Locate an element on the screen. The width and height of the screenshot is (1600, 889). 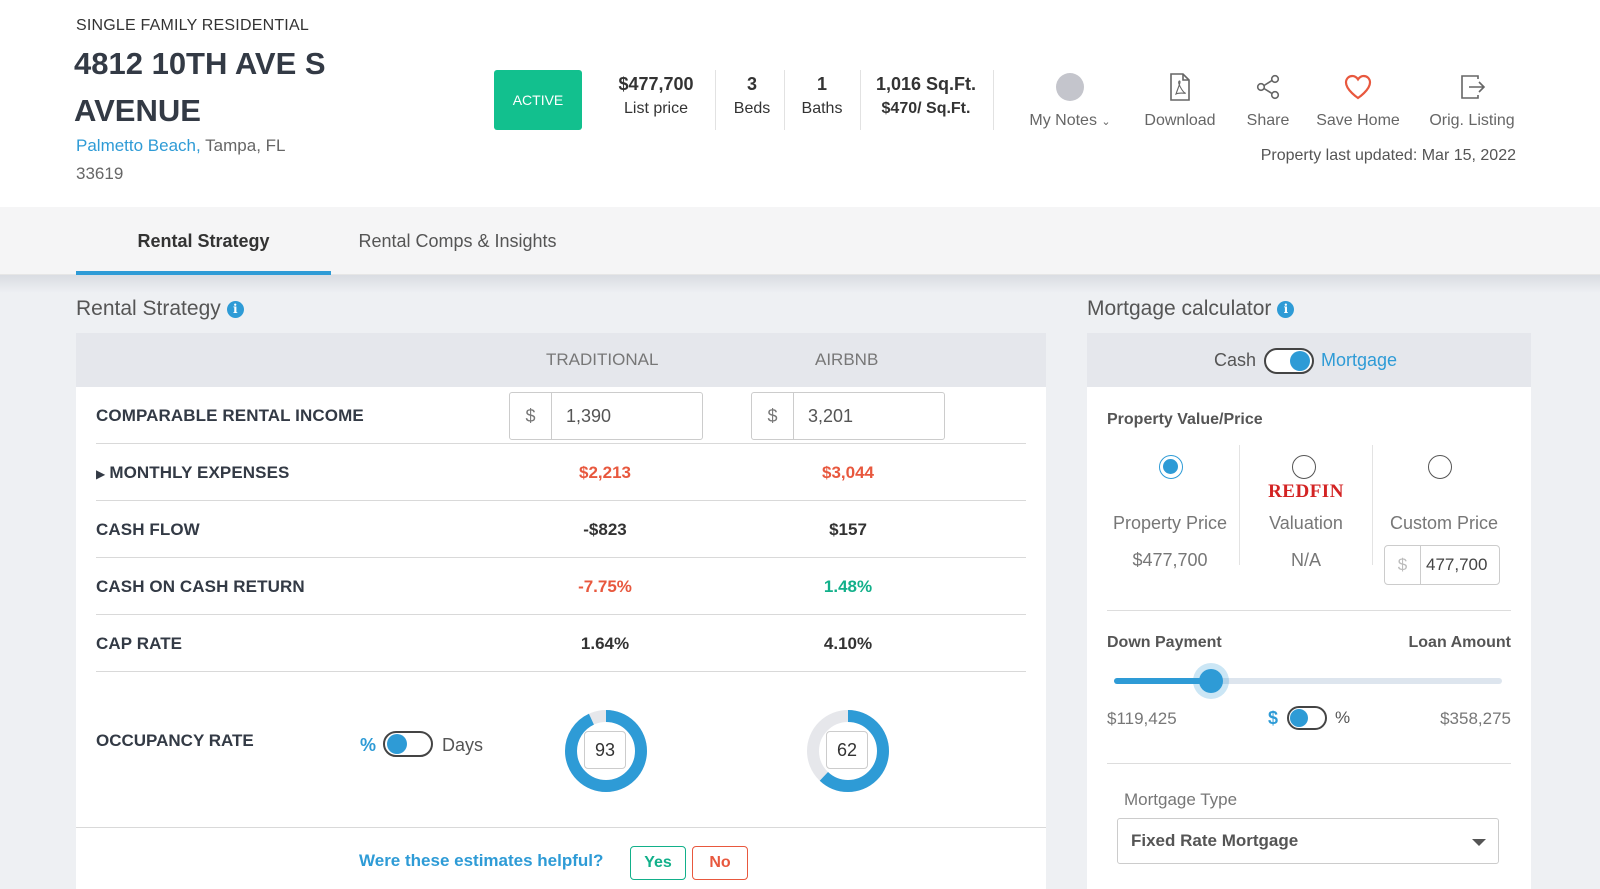
baths-stat: 1 Baths is located at coordinates (822, 97).